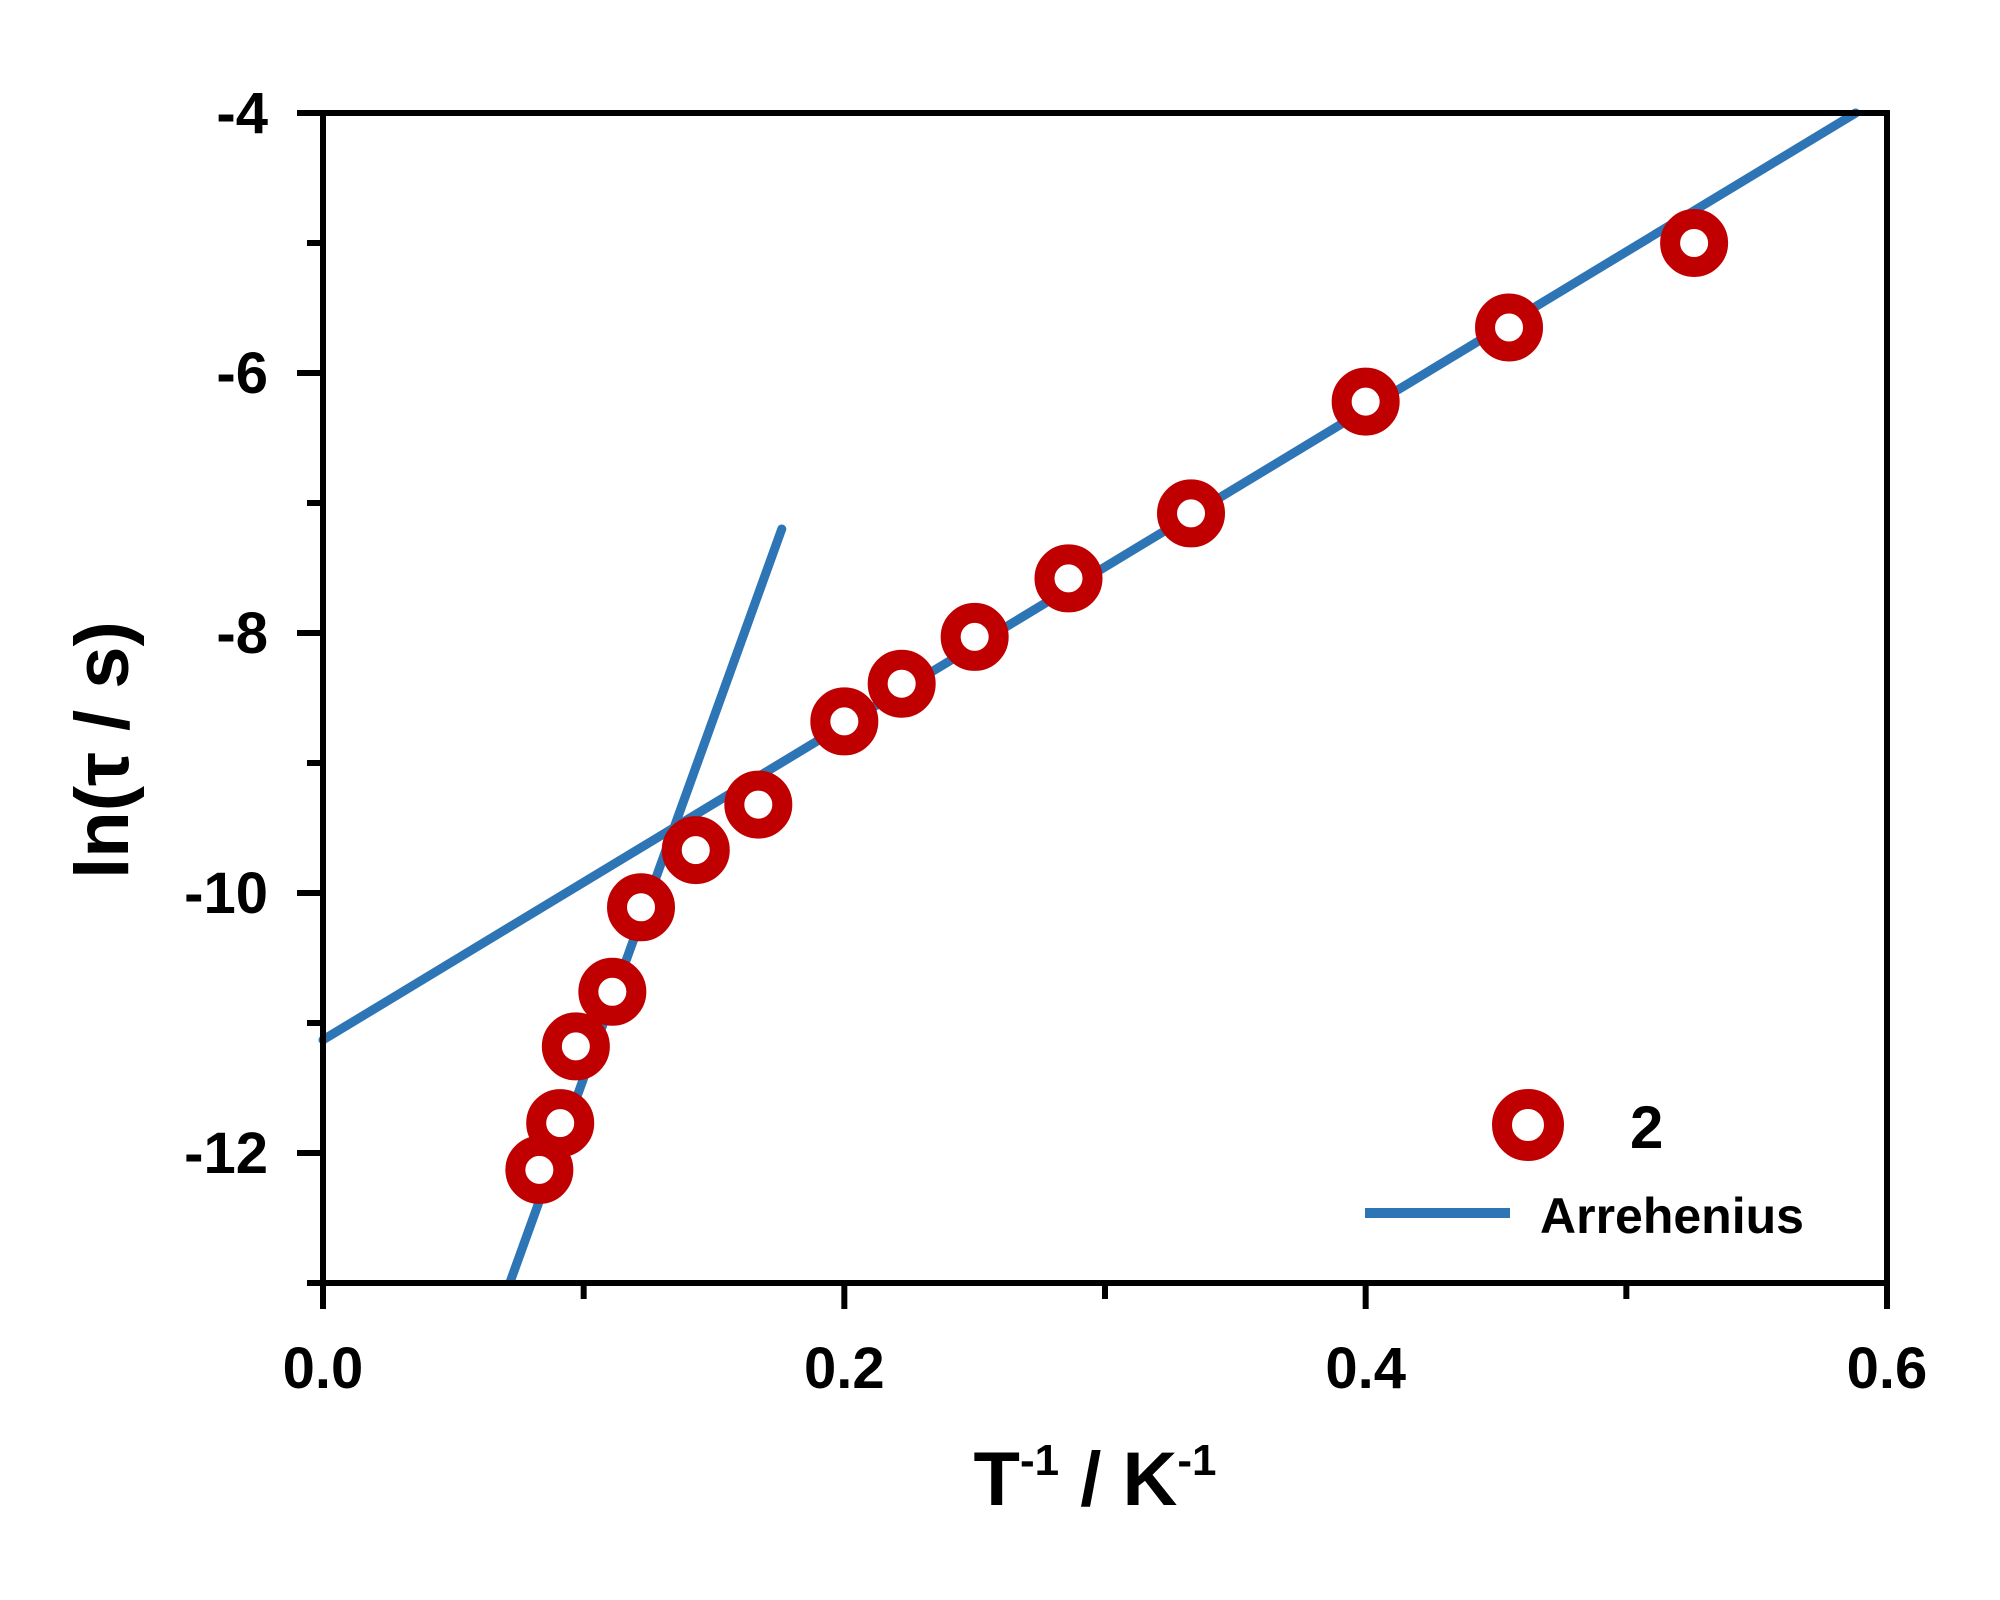 This screenshot has width=2000, height=1600. What do you see at coordinates (323, 1368) in the screenshot?
I see `x-tick-label: 0.0` at bounding box center [323, 1368].